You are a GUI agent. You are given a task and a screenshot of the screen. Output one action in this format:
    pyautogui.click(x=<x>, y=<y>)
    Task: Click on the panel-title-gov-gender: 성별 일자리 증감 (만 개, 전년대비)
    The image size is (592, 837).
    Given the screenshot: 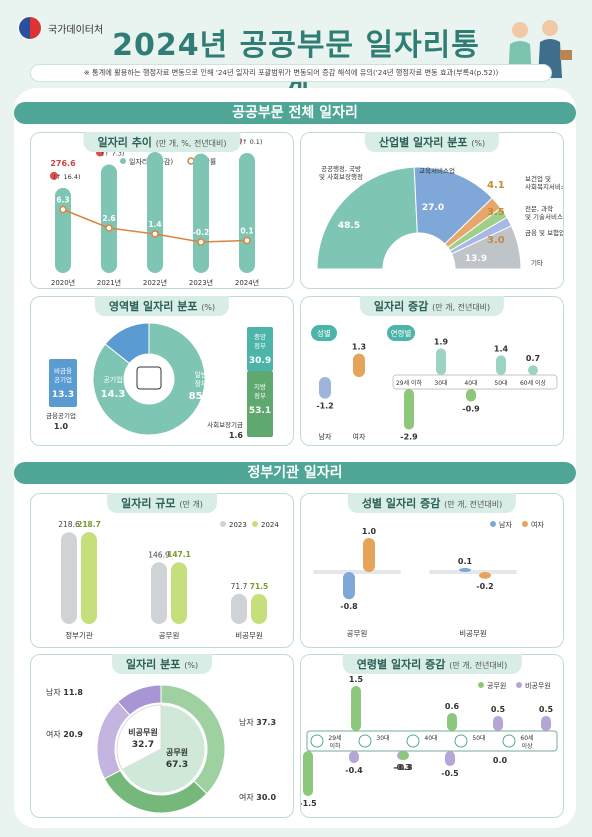 What is the action you would take?
    pyautogui.click(x=432, y=503)
    